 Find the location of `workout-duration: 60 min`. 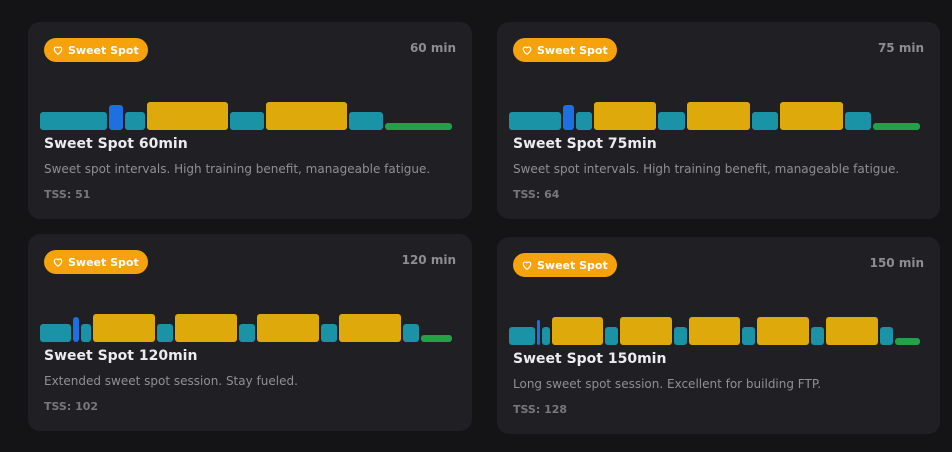

workout-duration: 60 min is located at coordinates (432, 48).